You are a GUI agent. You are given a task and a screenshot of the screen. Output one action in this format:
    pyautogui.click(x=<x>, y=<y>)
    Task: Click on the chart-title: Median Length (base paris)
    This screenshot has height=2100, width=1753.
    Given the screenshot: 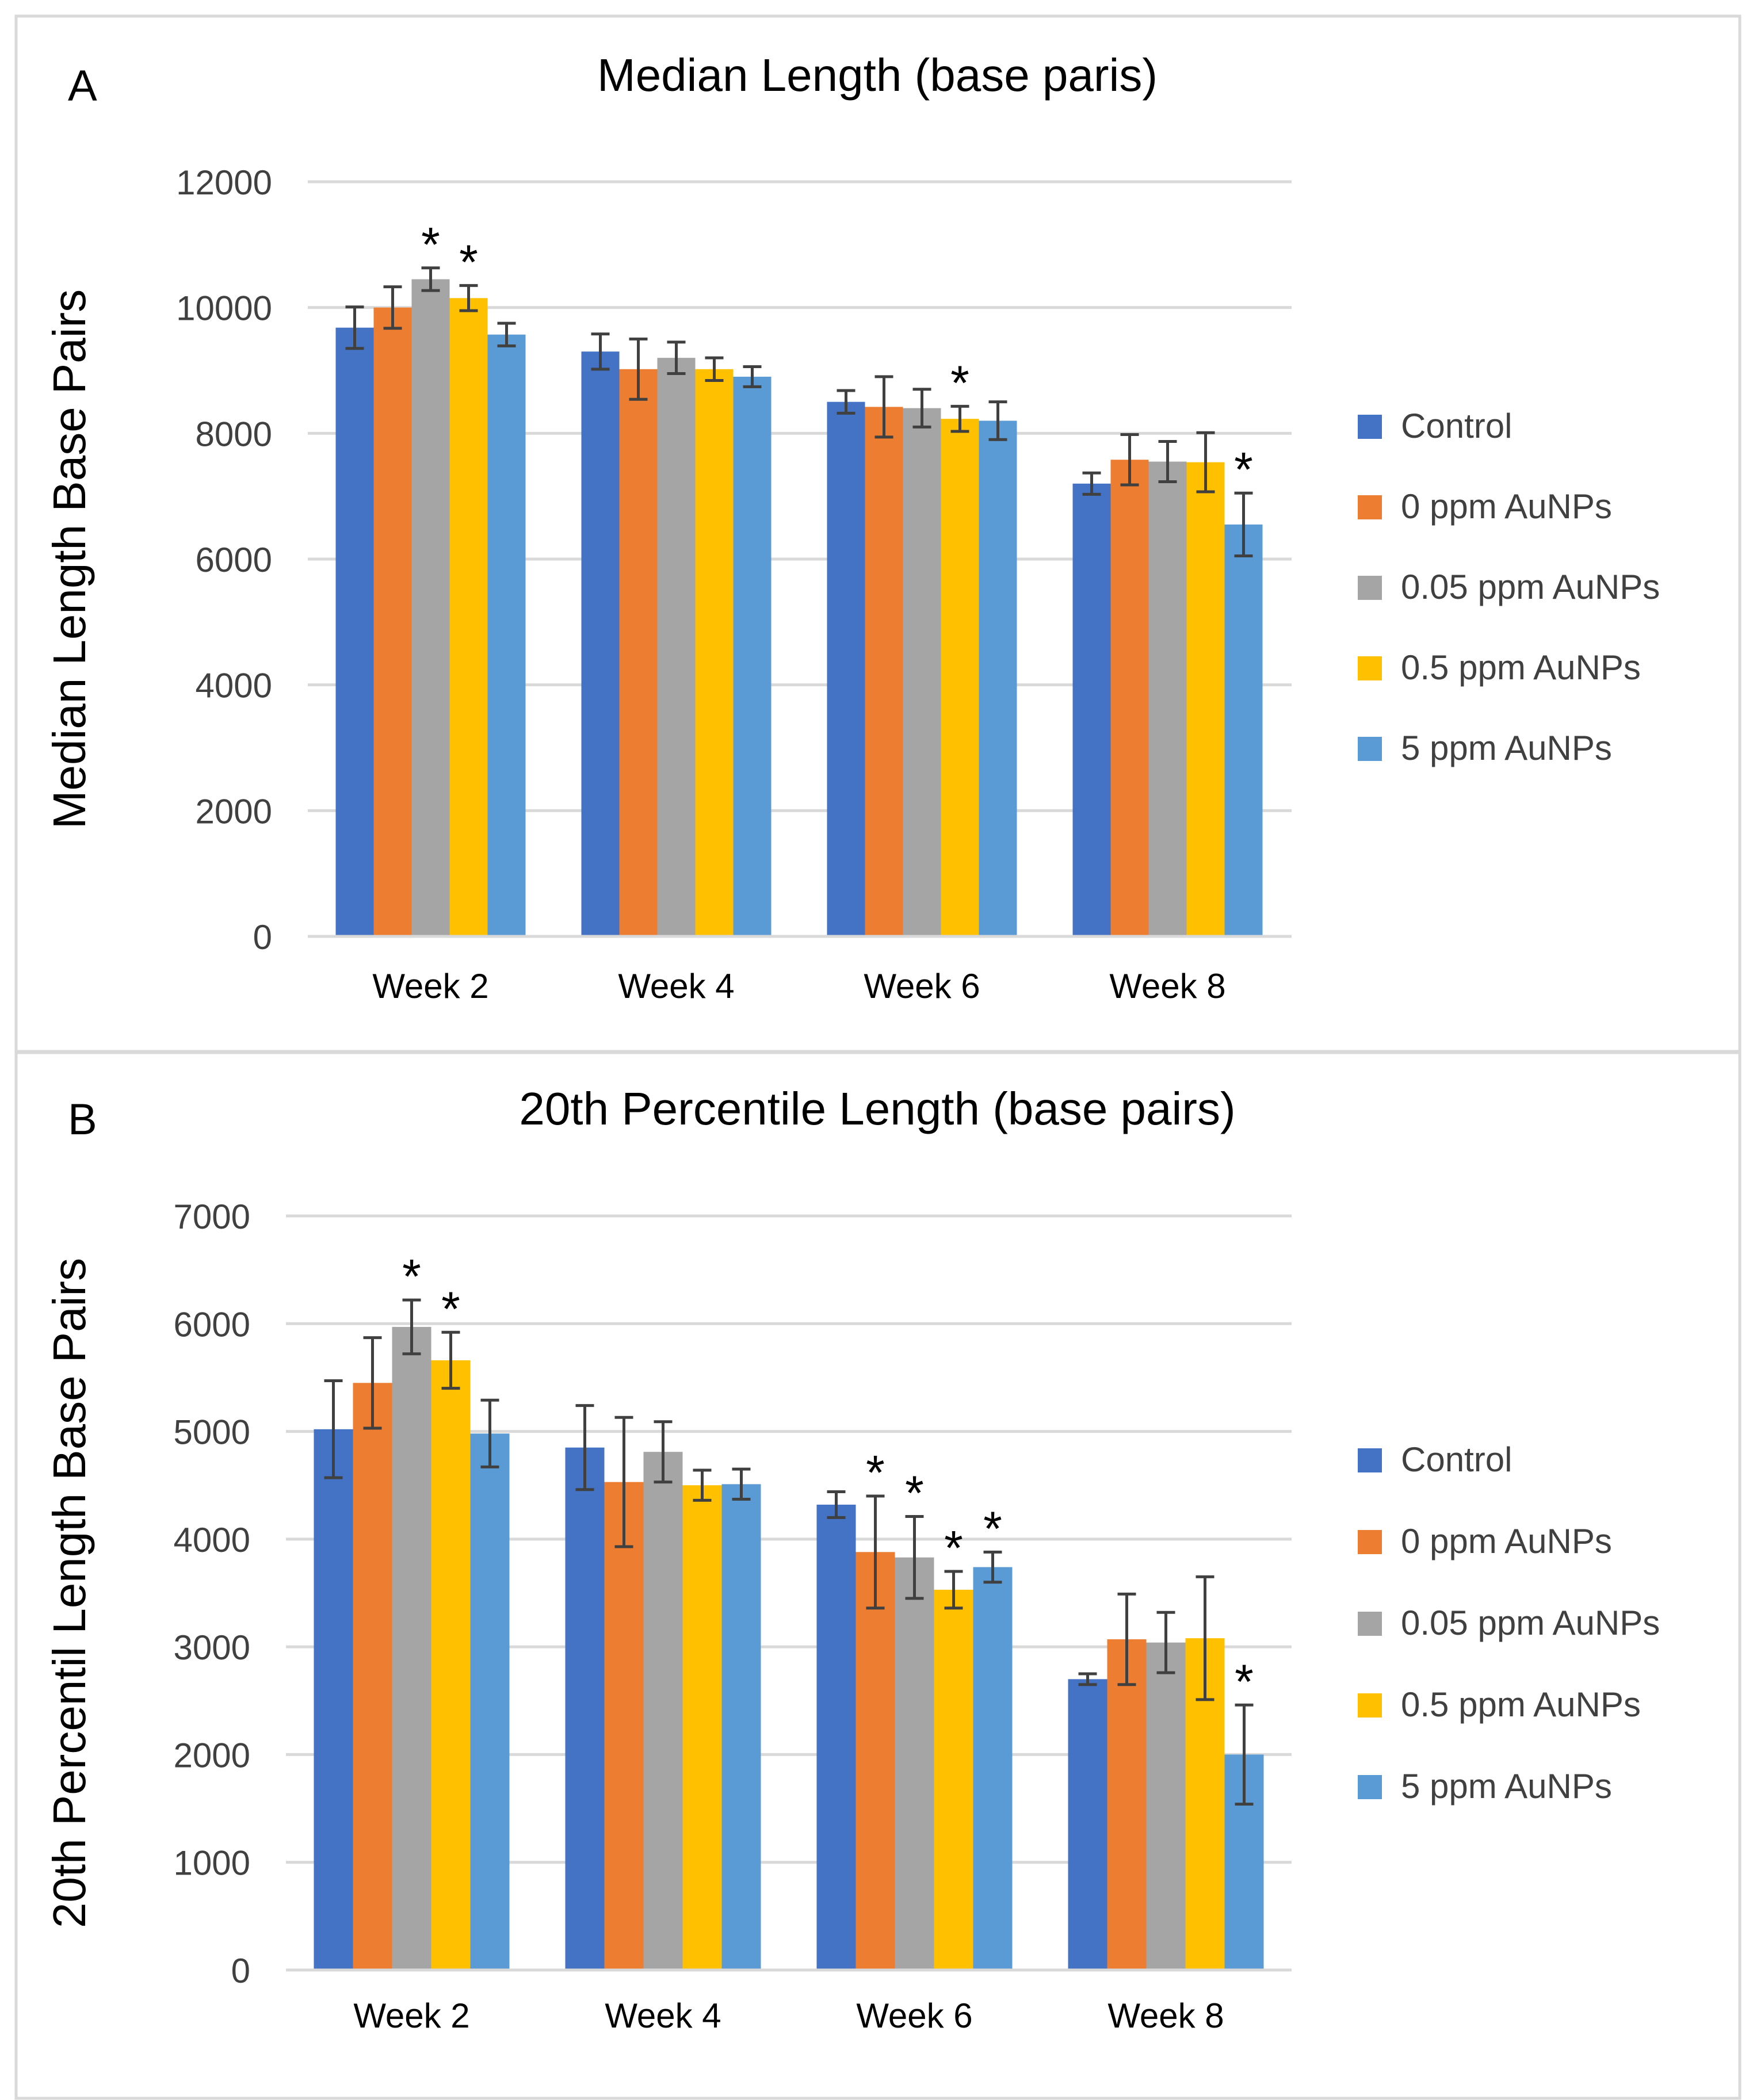 What is the action you would take?
    pyautogui.click(x=877, y=75)
    